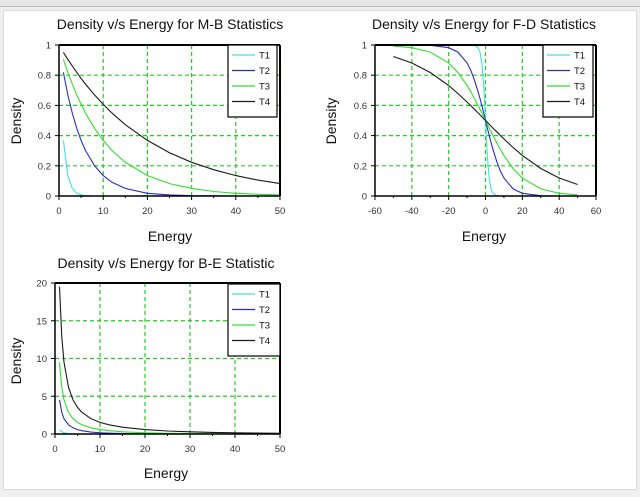 Image resolution: width=640 pixels, height=497 pixels. What do you see at coordinates (320, 3) in the screenshot?
I see `window-top-bar` at bounding box center [320, 3].